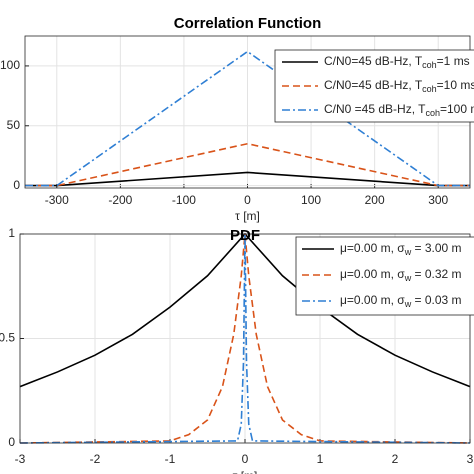  What do you see at coordinates (120, 200) in the screenshot?
I see `x-tick-label: -200` at bounding box center [120, 200].